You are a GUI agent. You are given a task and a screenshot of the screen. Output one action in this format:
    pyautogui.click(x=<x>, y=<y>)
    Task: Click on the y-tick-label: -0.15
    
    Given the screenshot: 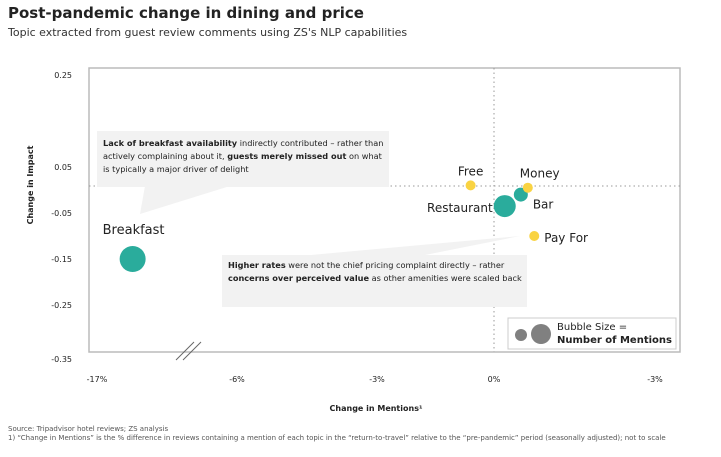 What is the action you would take?
    pyautogui.click(x=61, y=259)
    